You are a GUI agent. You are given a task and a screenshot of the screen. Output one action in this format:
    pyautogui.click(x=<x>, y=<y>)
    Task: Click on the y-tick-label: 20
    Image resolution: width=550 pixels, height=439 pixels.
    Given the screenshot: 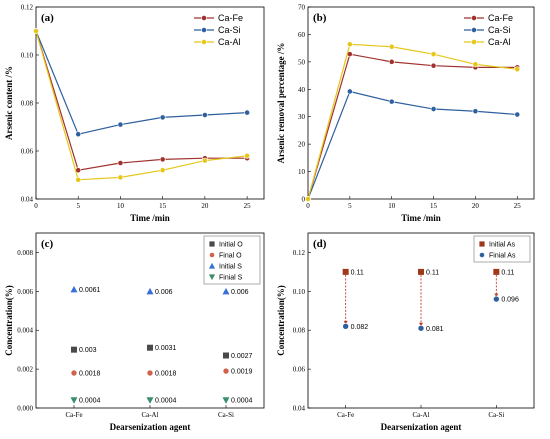 What is the action you would take?
    pyautogui.click(x=302, y=145)
    